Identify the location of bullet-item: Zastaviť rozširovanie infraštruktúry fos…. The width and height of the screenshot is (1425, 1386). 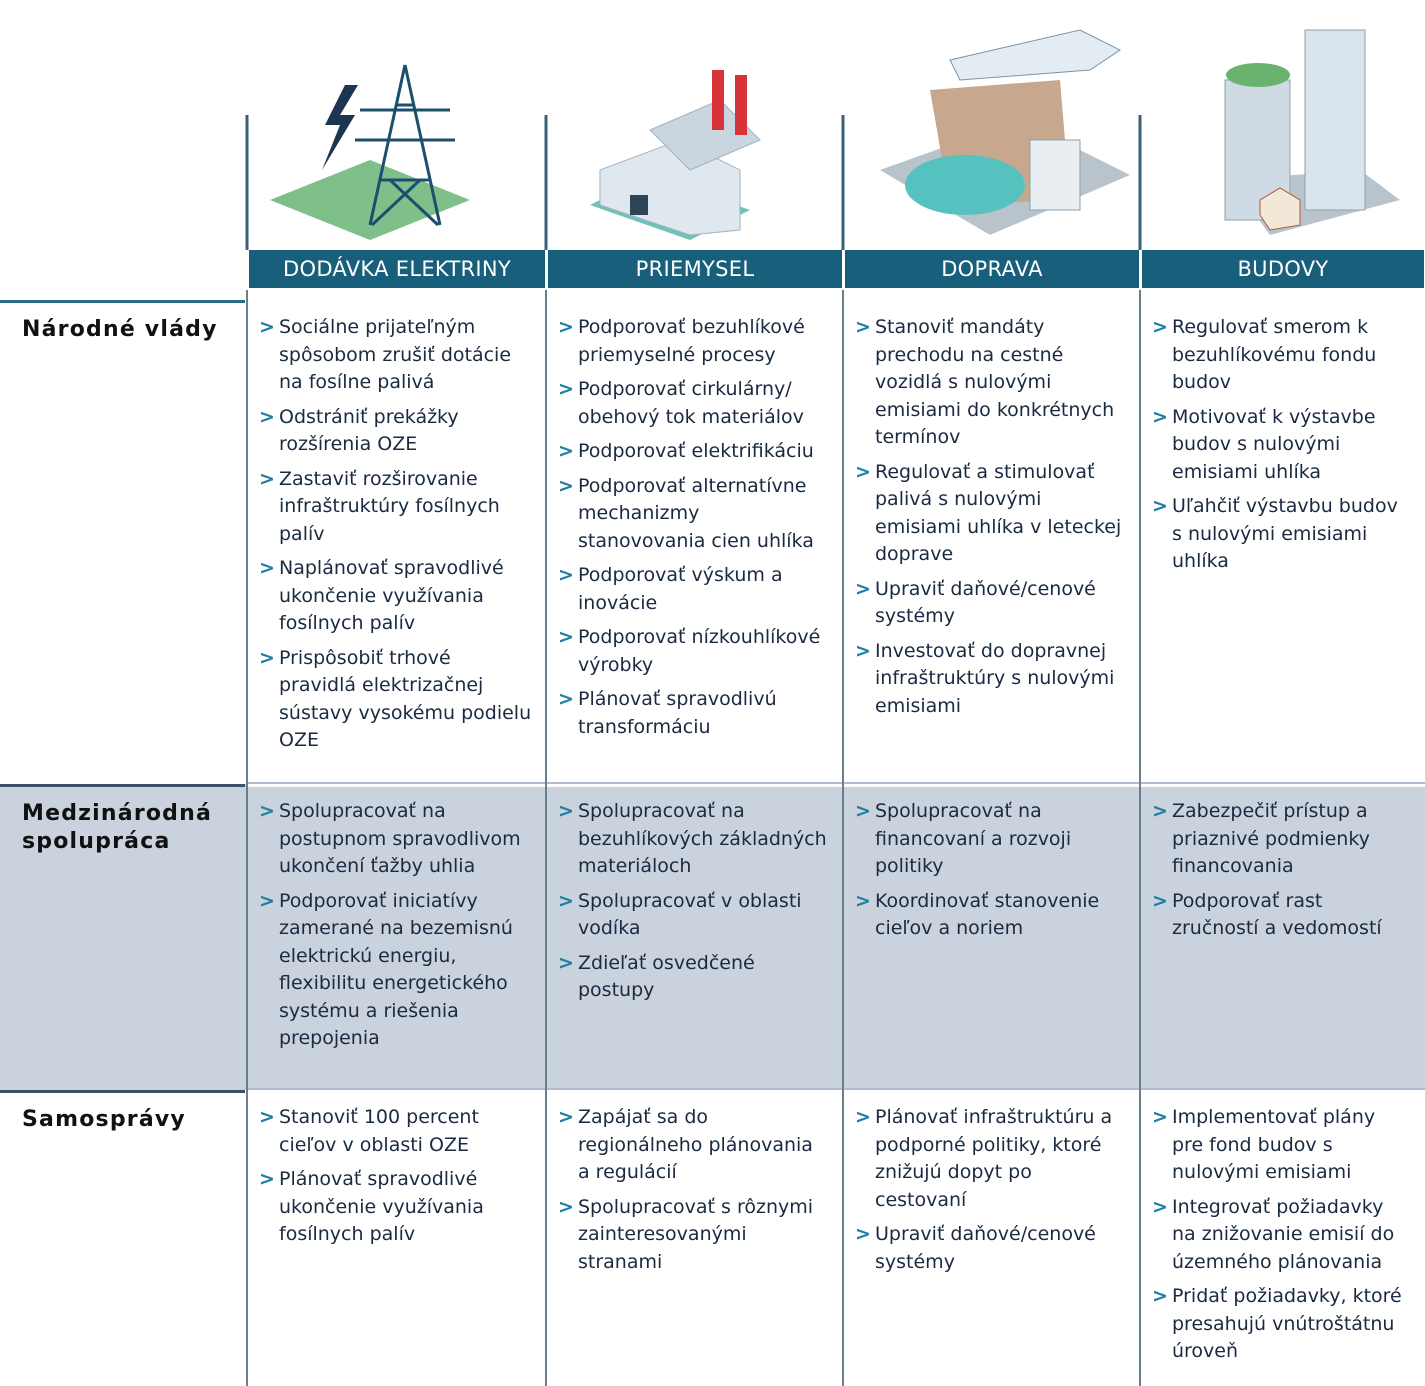
(390, 507).